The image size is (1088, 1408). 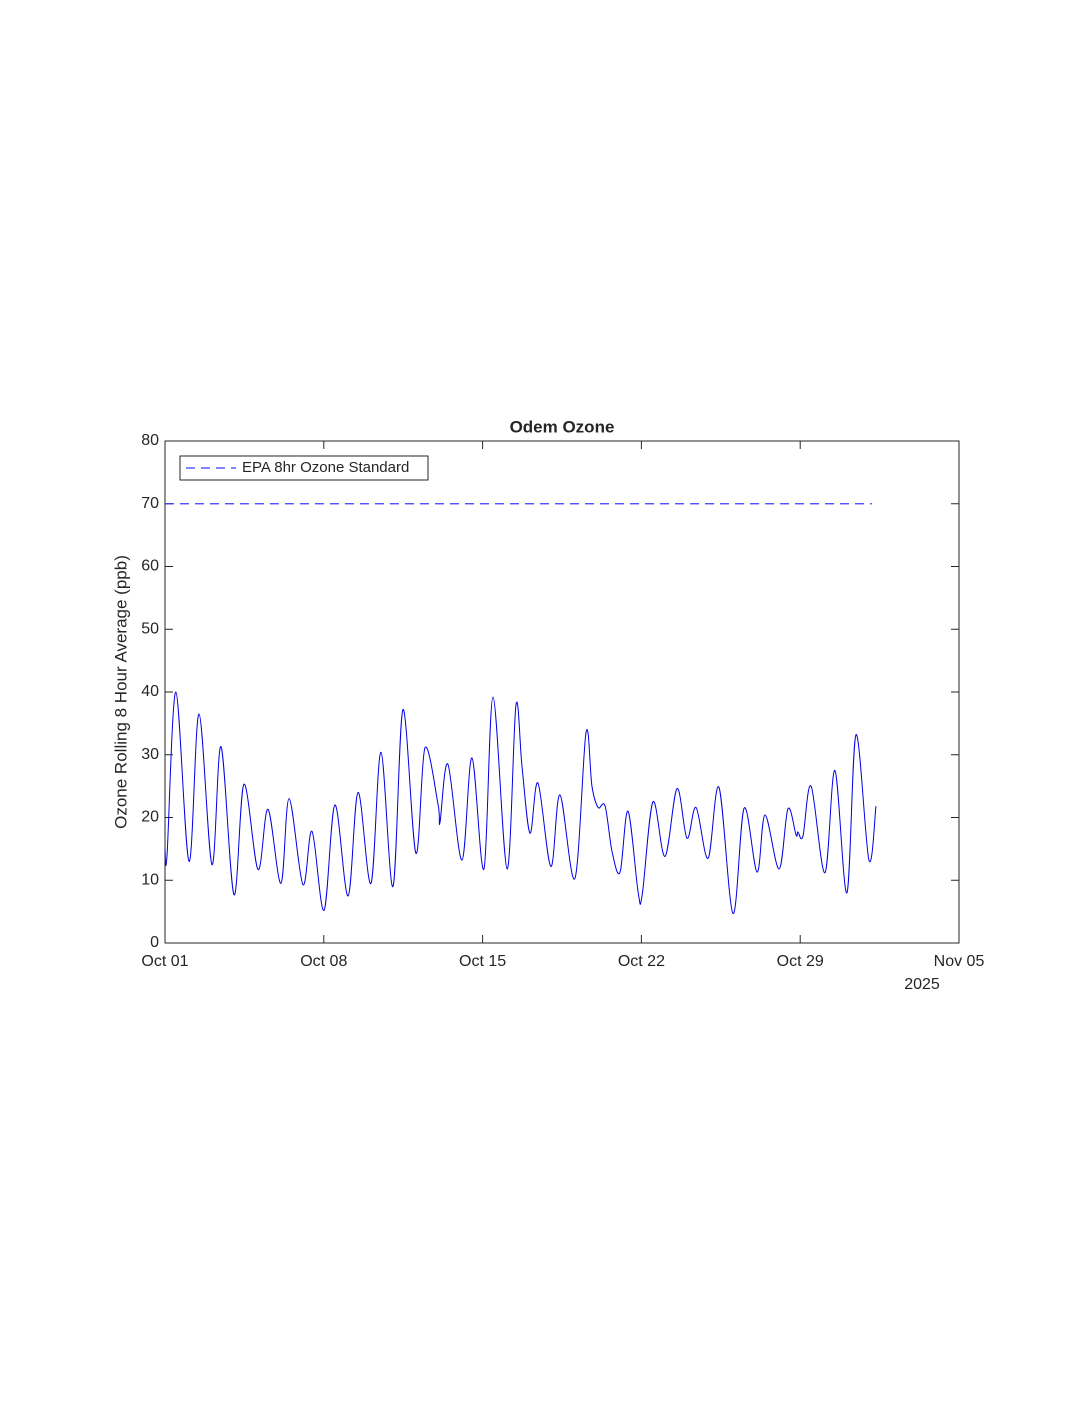 What do you see at coordinates (325, 467) in the screenshot?
I see `legend-label: EPA 8hr Ozone Standard` at bounding box center [325, 467].